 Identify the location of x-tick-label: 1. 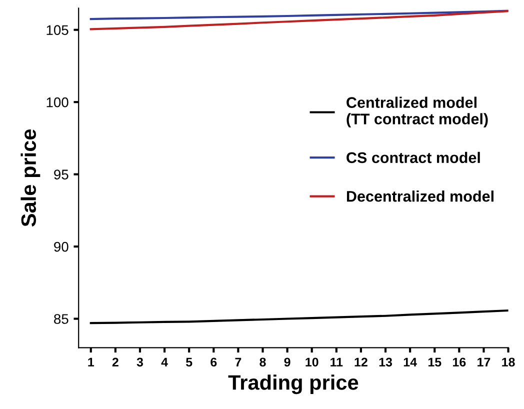
(91, 362).